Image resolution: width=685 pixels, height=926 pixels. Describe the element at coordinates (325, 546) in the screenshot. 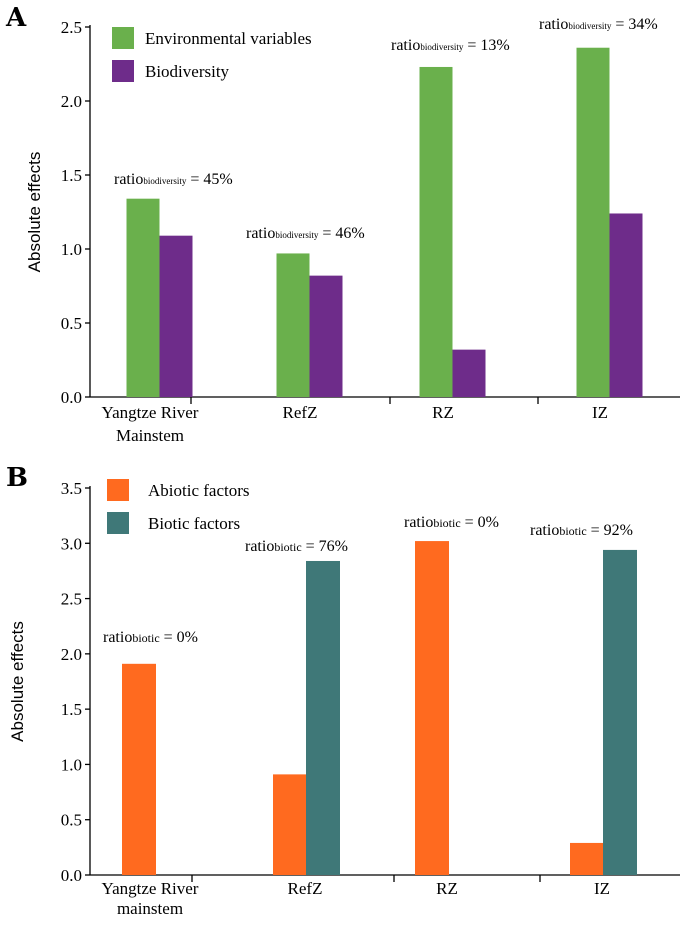

I see `ratio-value: = 76%` at that location.